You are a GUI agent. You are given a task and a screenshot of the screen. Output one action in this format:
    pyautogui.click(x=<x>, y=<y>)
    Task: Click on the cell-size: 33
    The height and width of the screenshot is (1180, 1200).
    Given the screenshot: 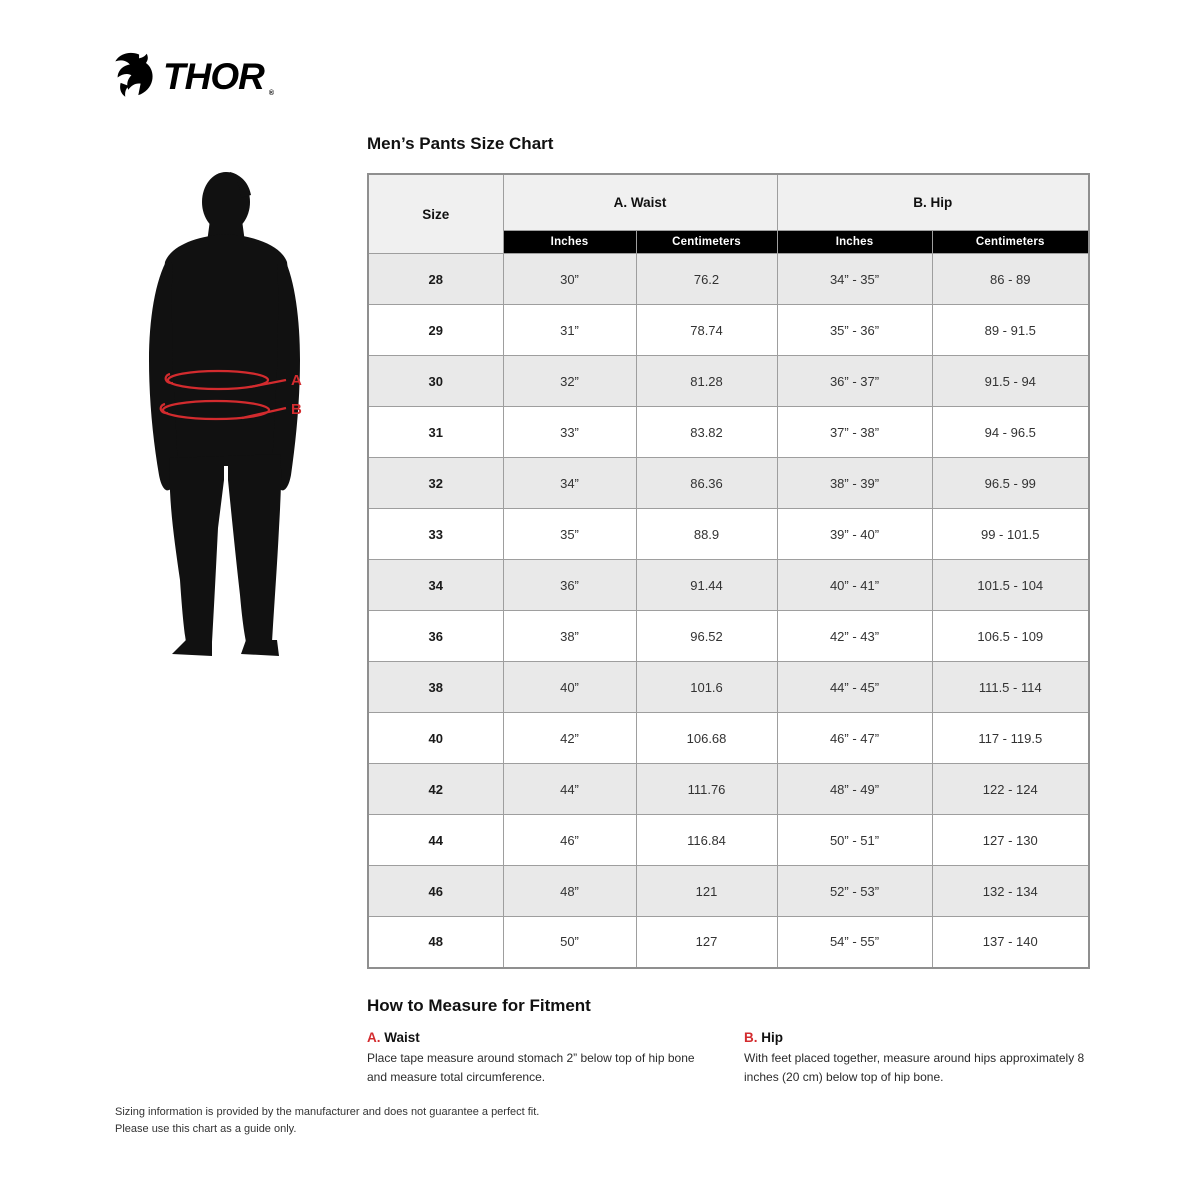 What is the action you would take?
    pyautogui.click(x=435, y=534)
    